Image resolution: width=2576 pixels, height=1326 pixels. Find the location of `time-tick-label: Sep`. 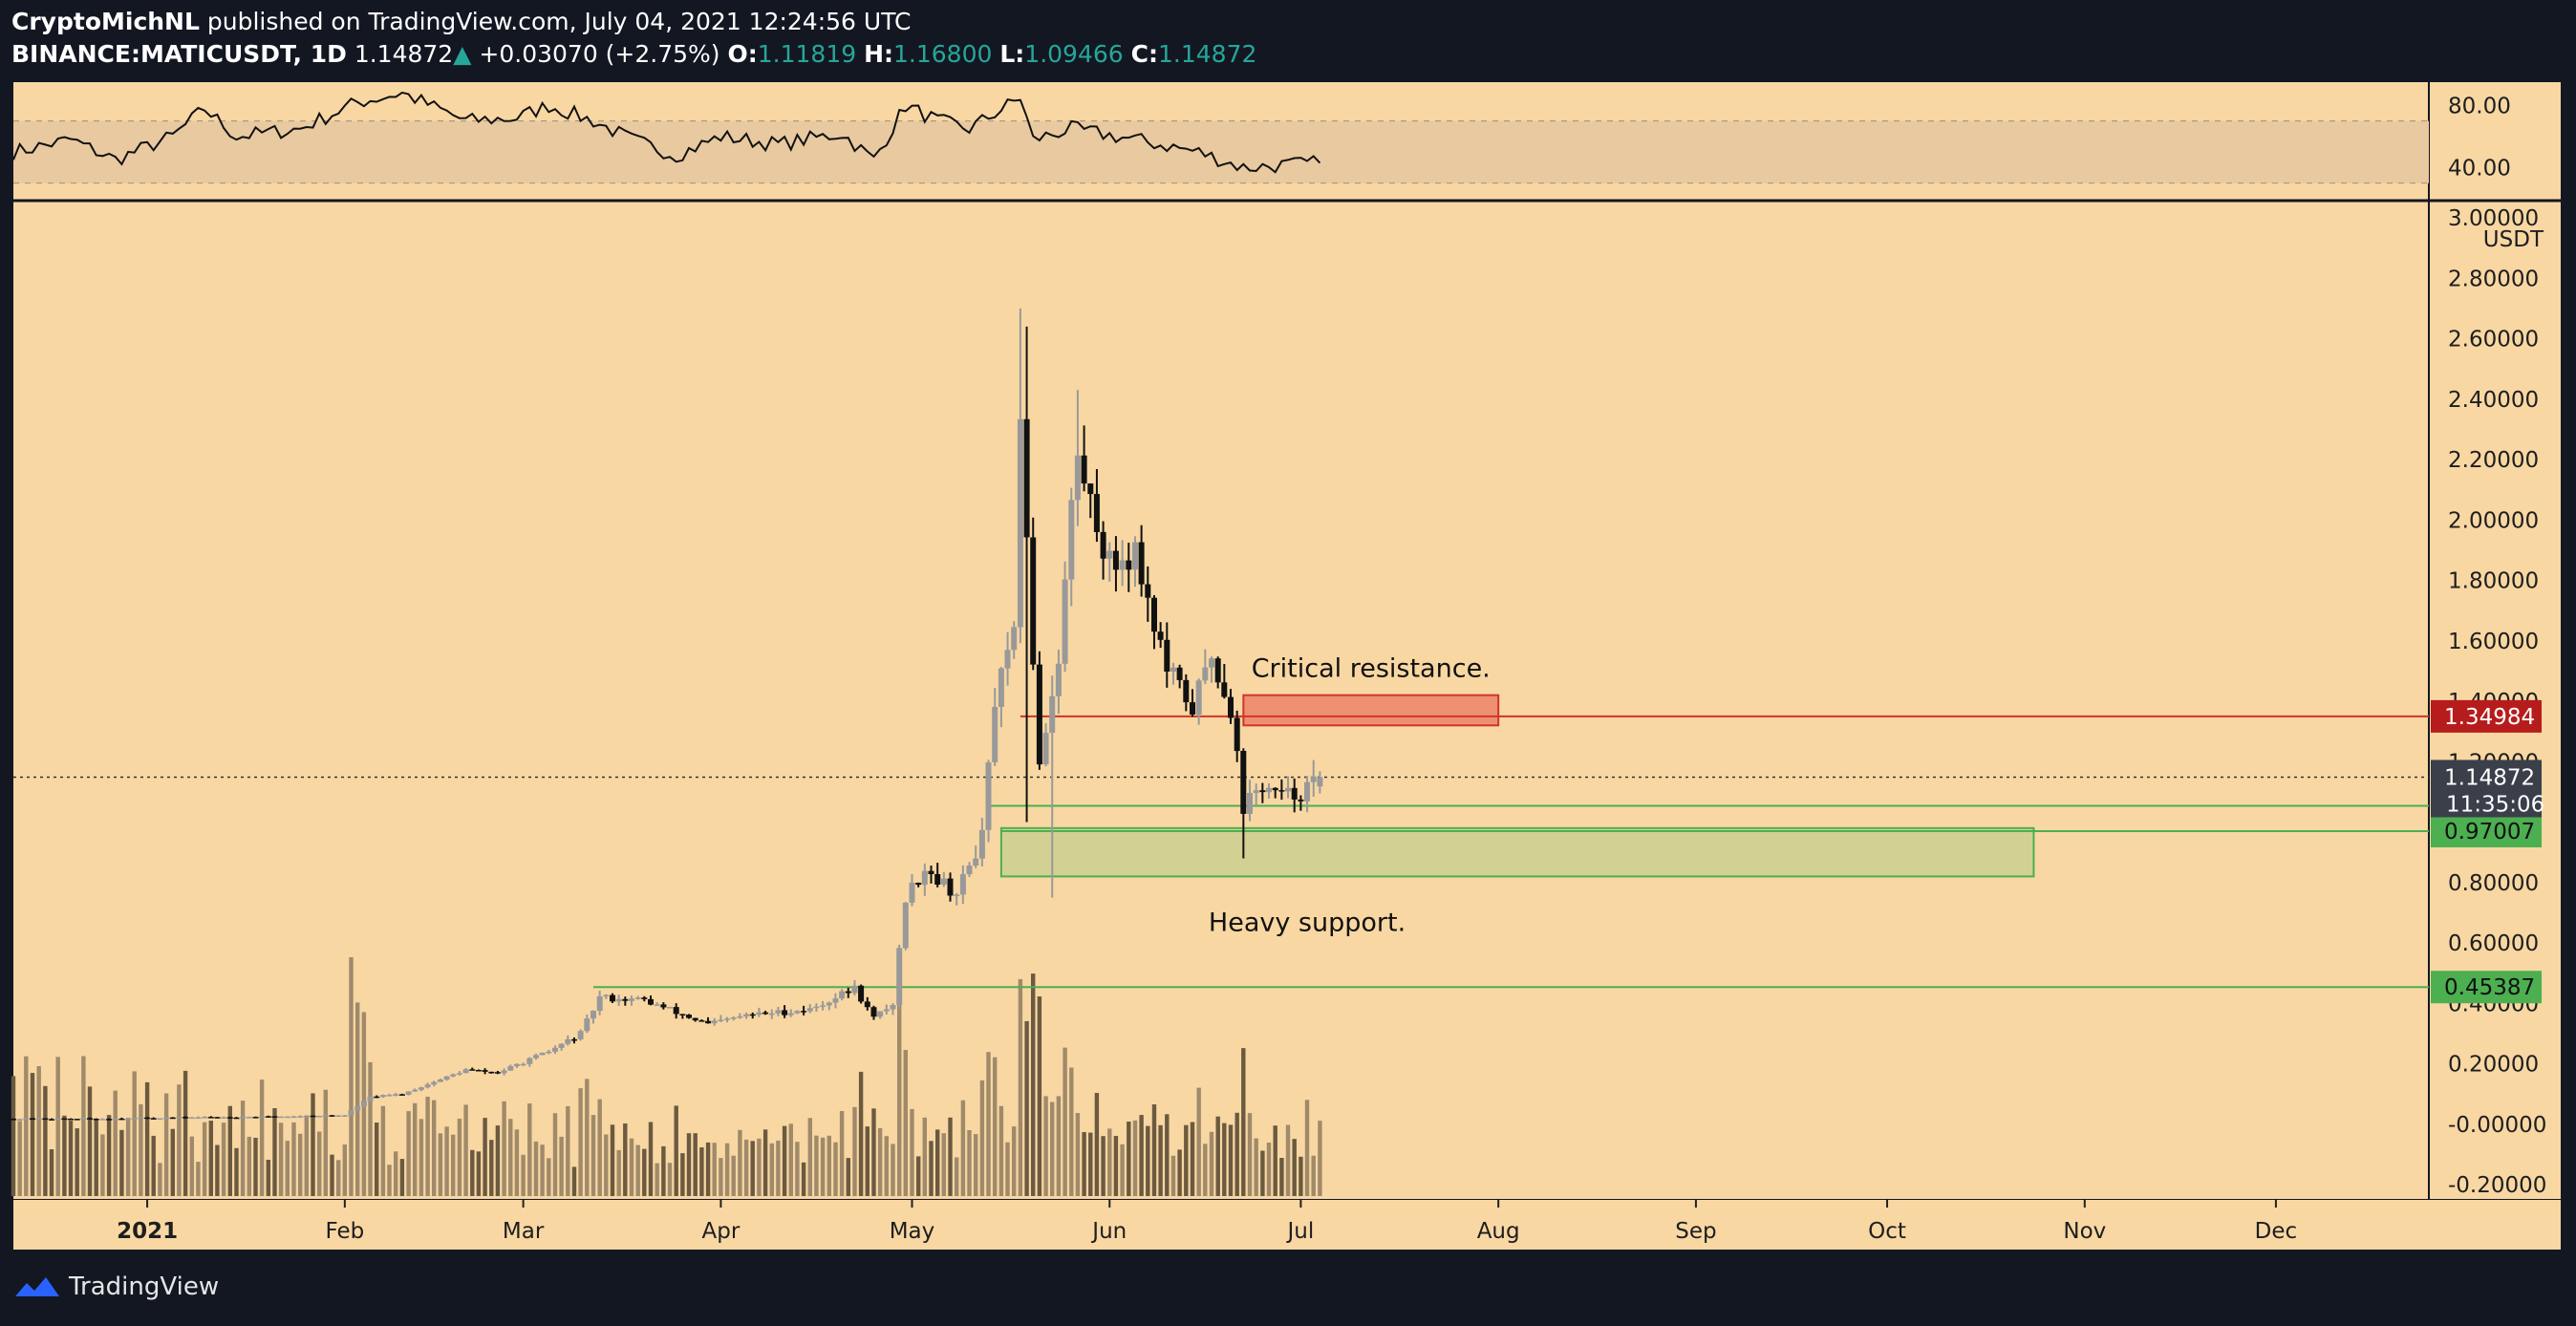

time-tick-label: Sep is located at coordinates (1695, 1231).